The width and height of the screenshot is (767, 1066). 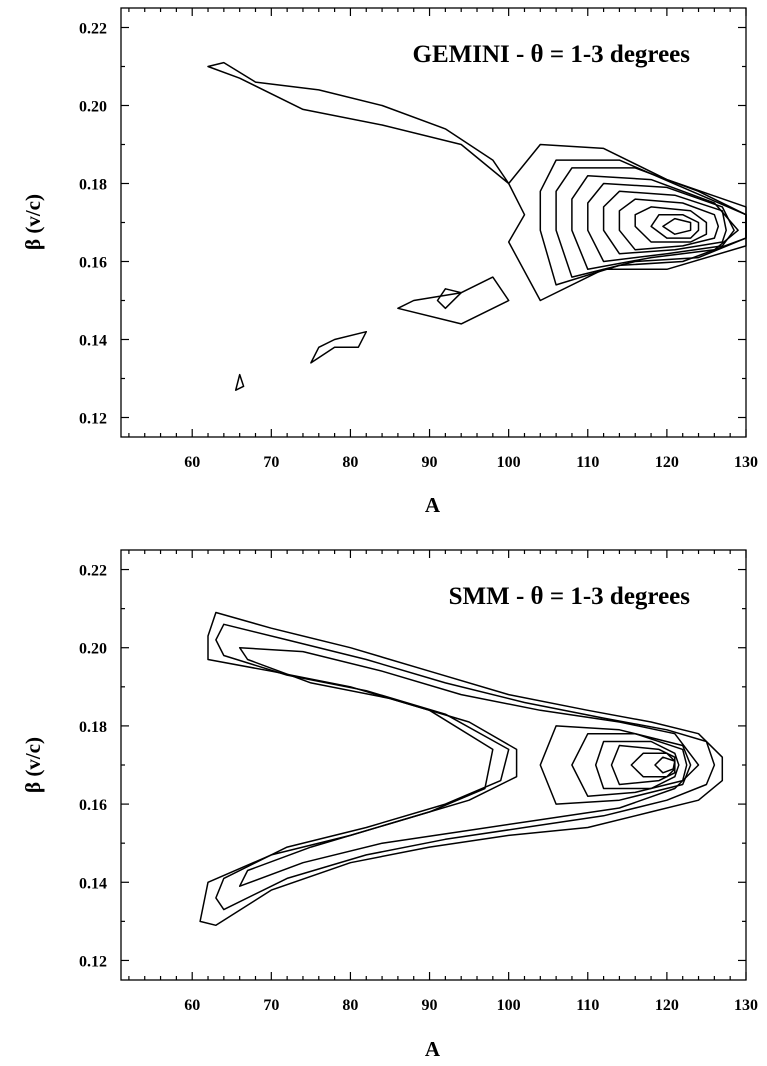 I want to click on panel-title: GEMINI - θ = 1-3 degrees, so click(x=552, y=54).